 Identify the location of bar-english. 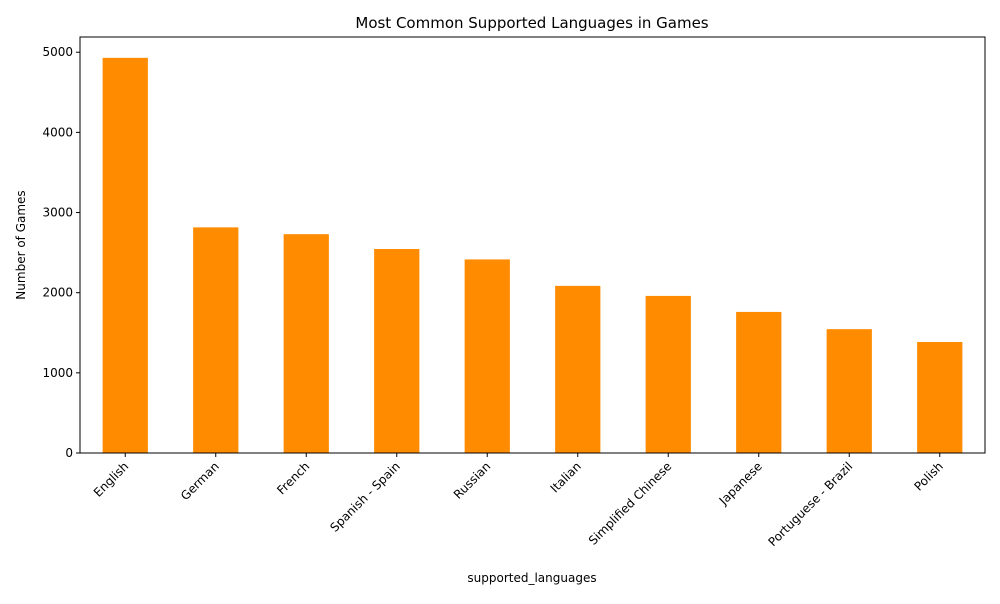
(125, 255).